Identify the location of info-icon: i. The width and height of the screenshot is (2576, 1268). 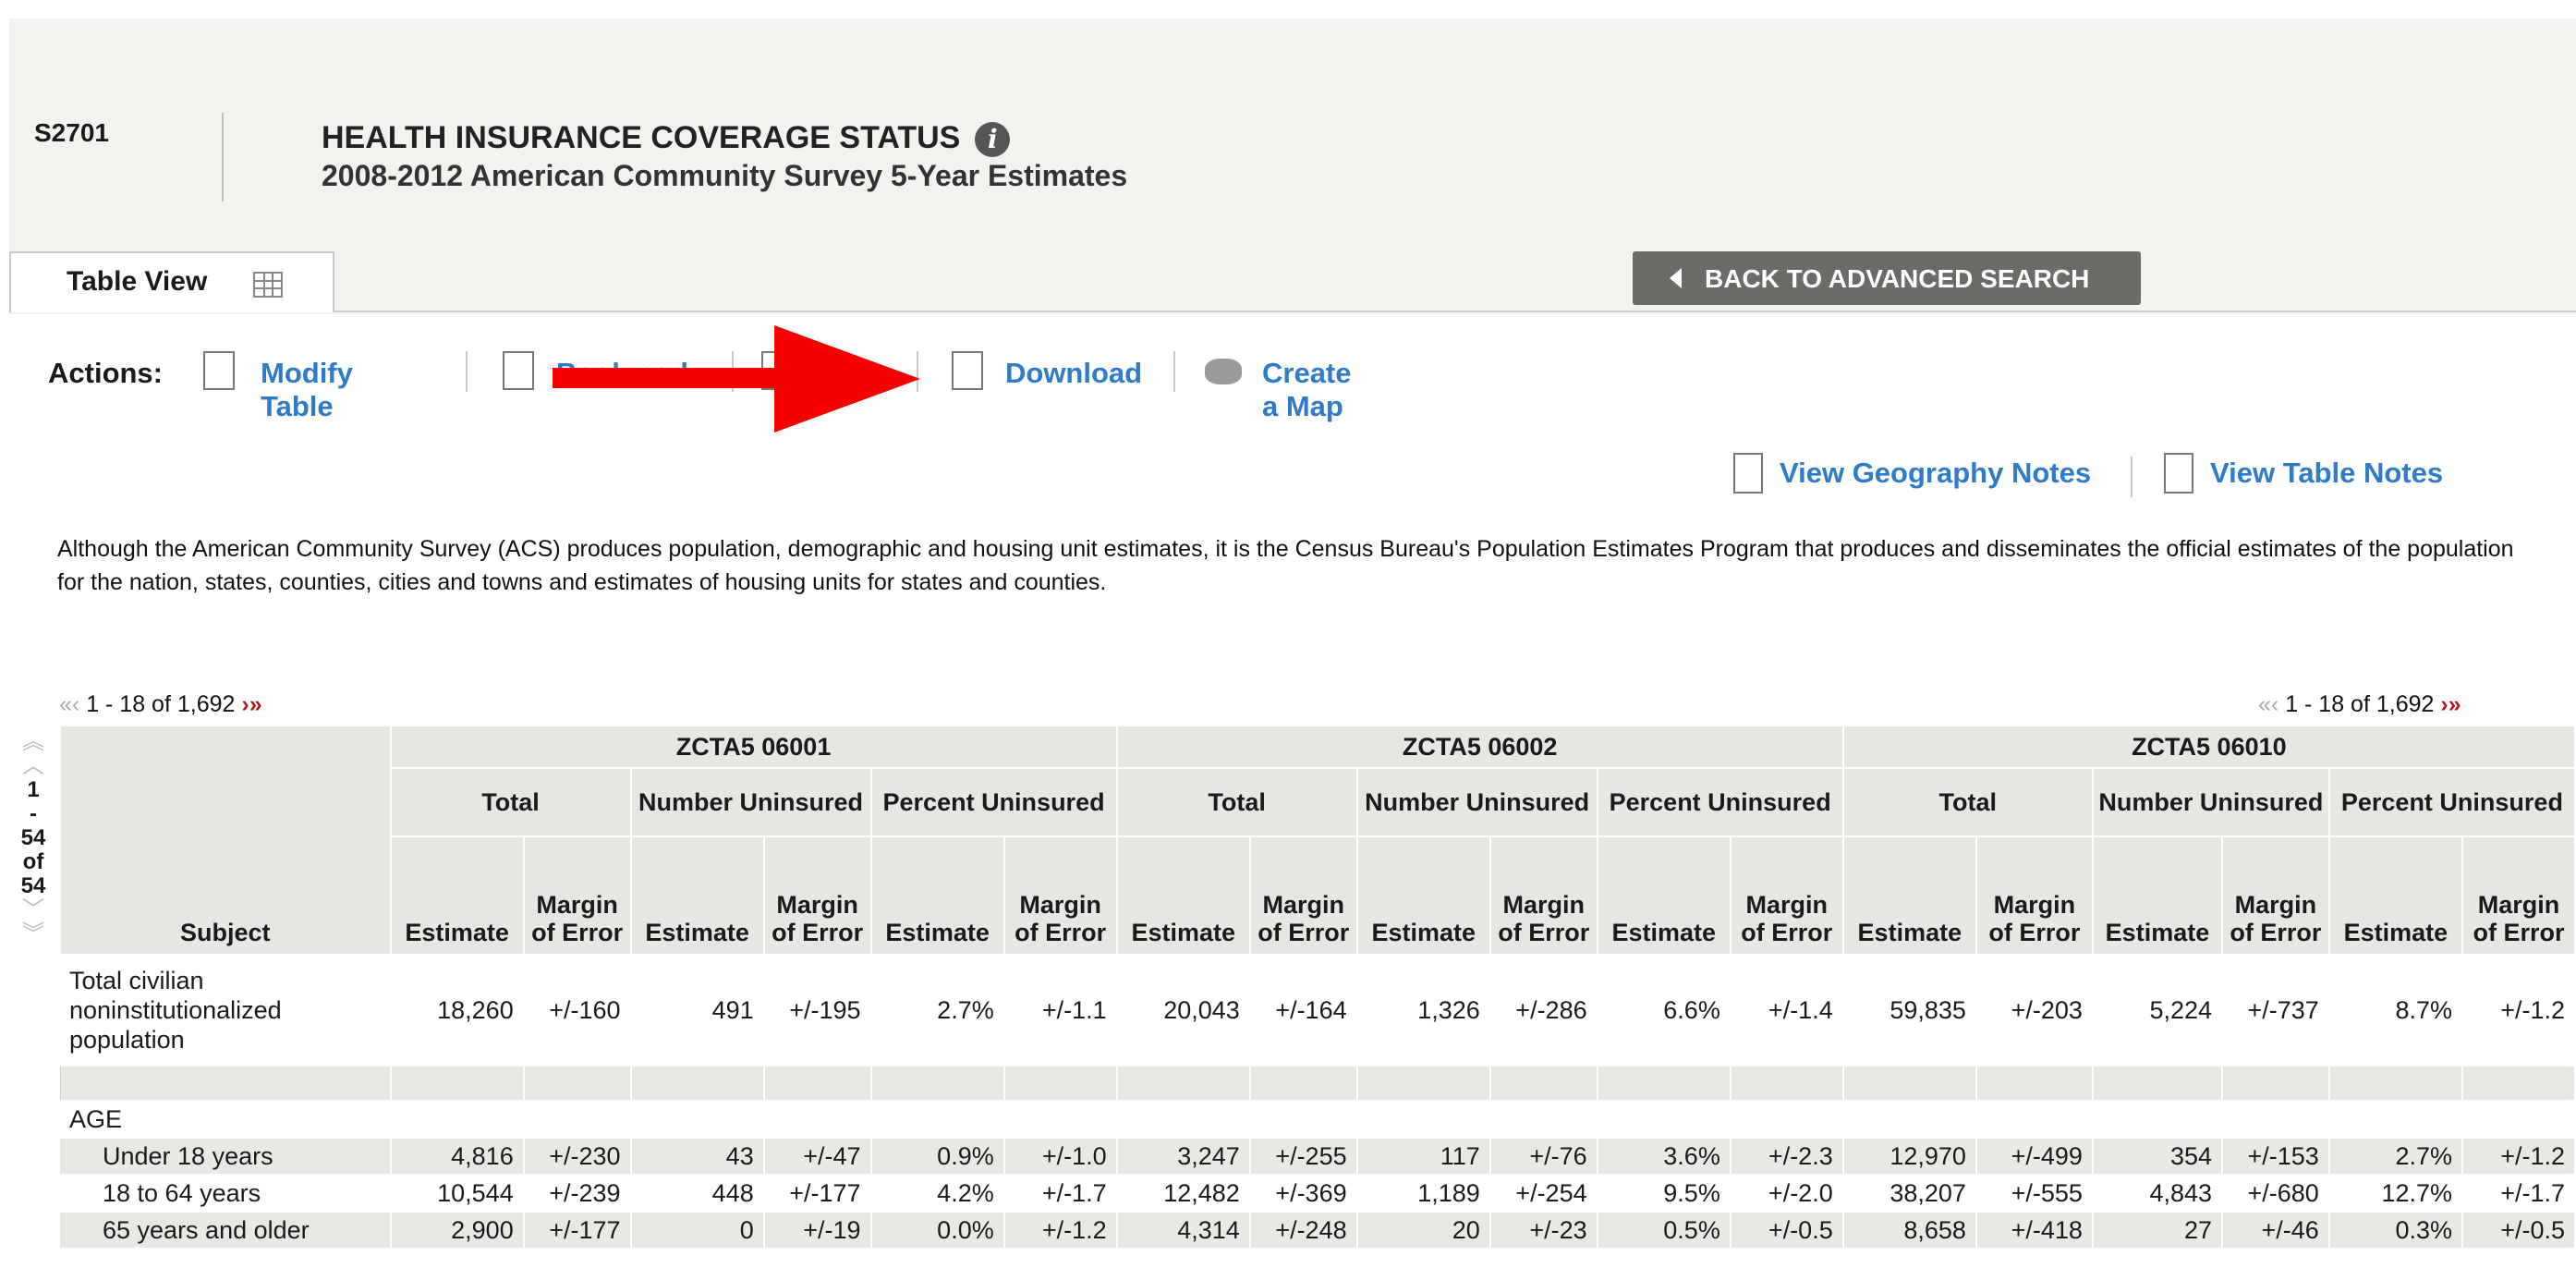
(993, 140).